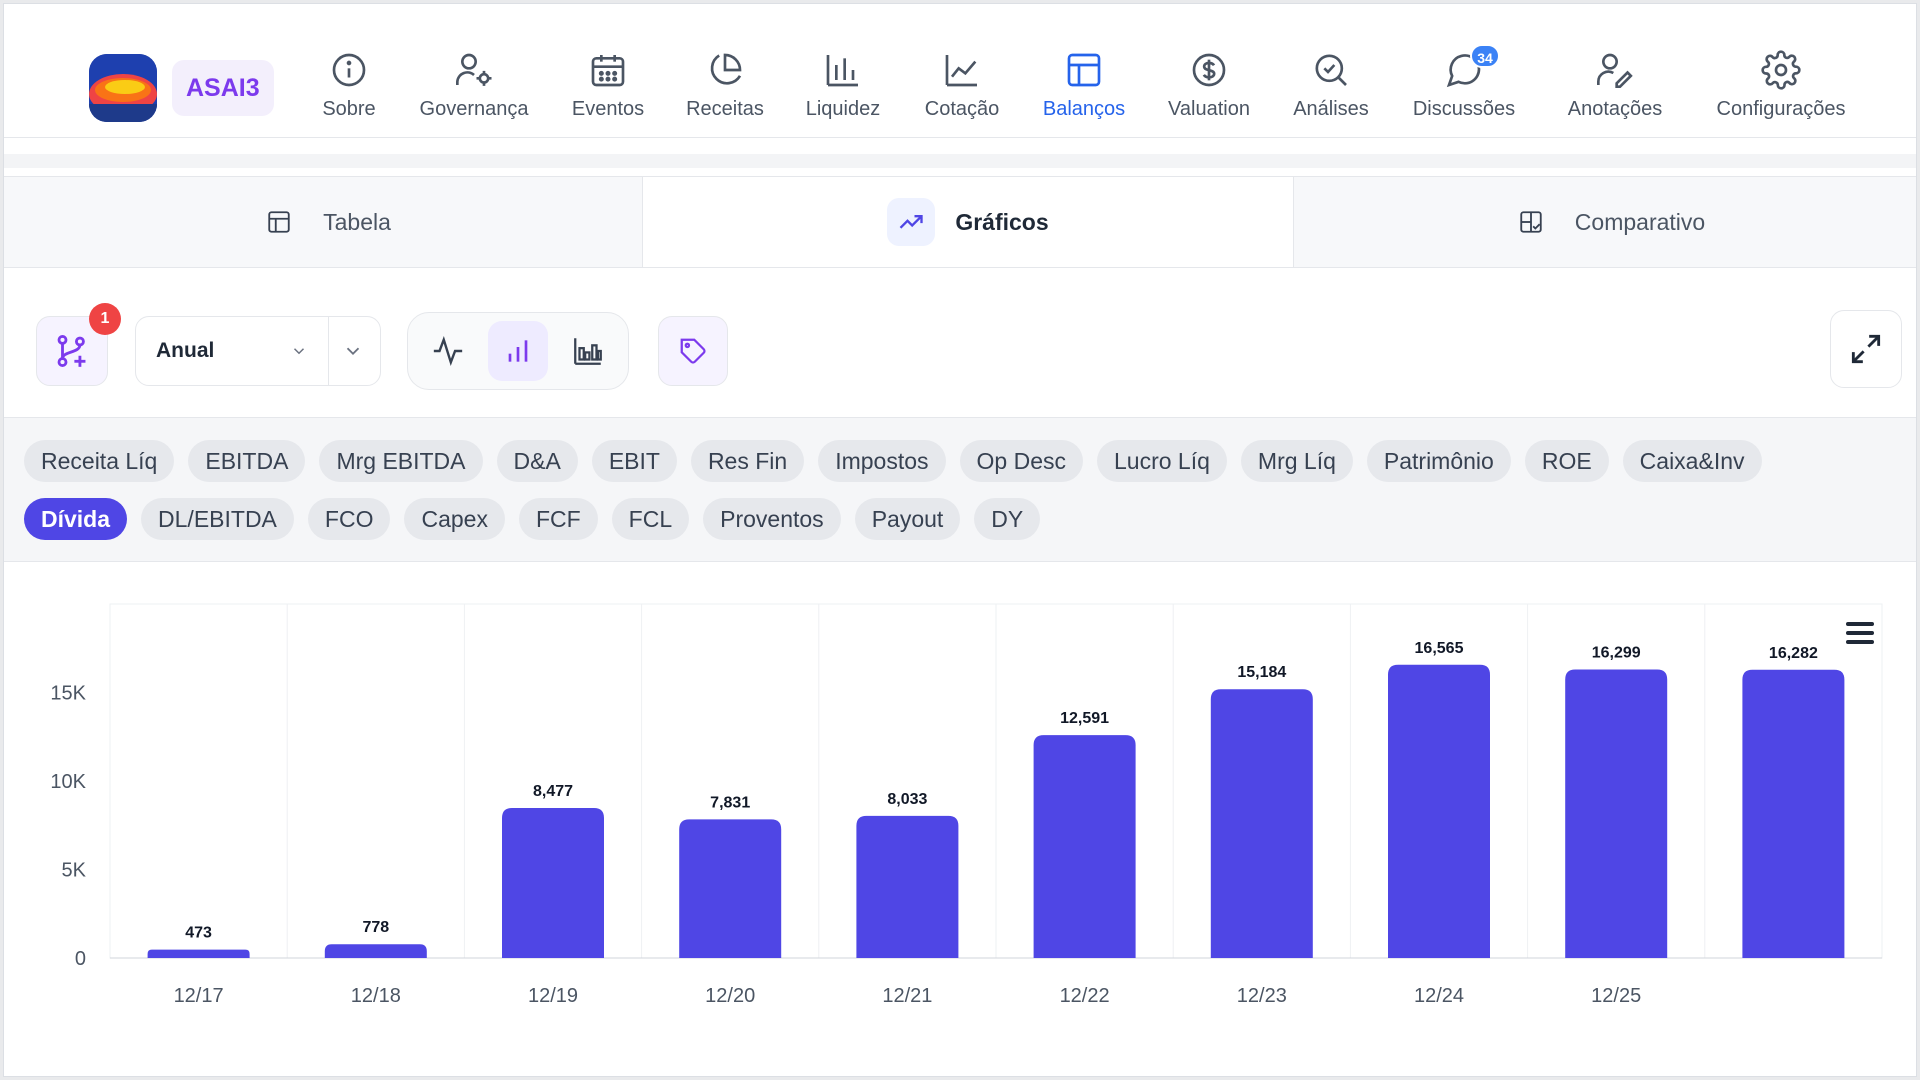  I want to click on metric-chip: FCO, so click(349, 519).